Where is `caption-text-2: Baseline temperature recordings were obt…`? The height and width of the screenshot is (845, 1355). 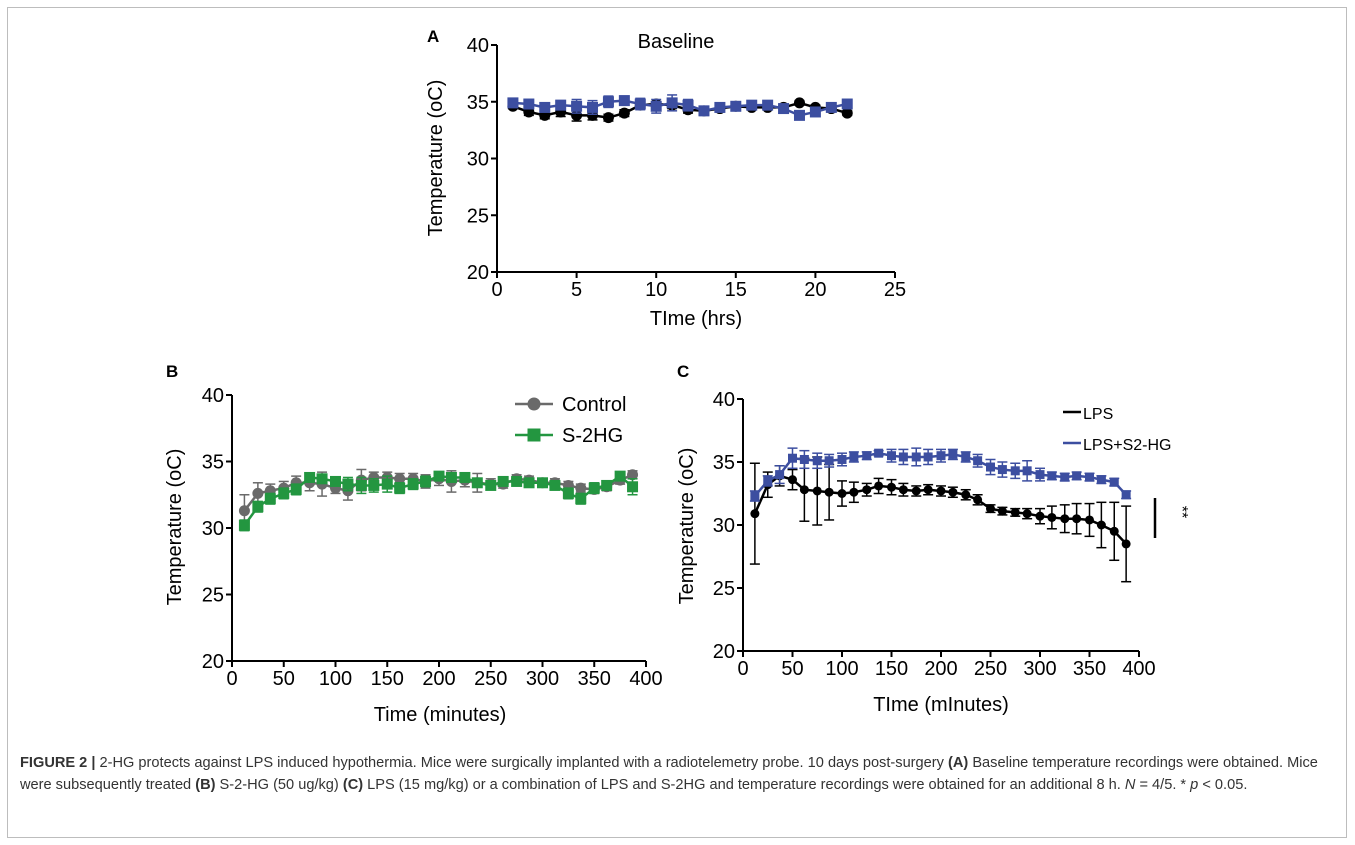
caption-text-2: Baseline temperature recordings were obt… is located at coordinates (669, 774).